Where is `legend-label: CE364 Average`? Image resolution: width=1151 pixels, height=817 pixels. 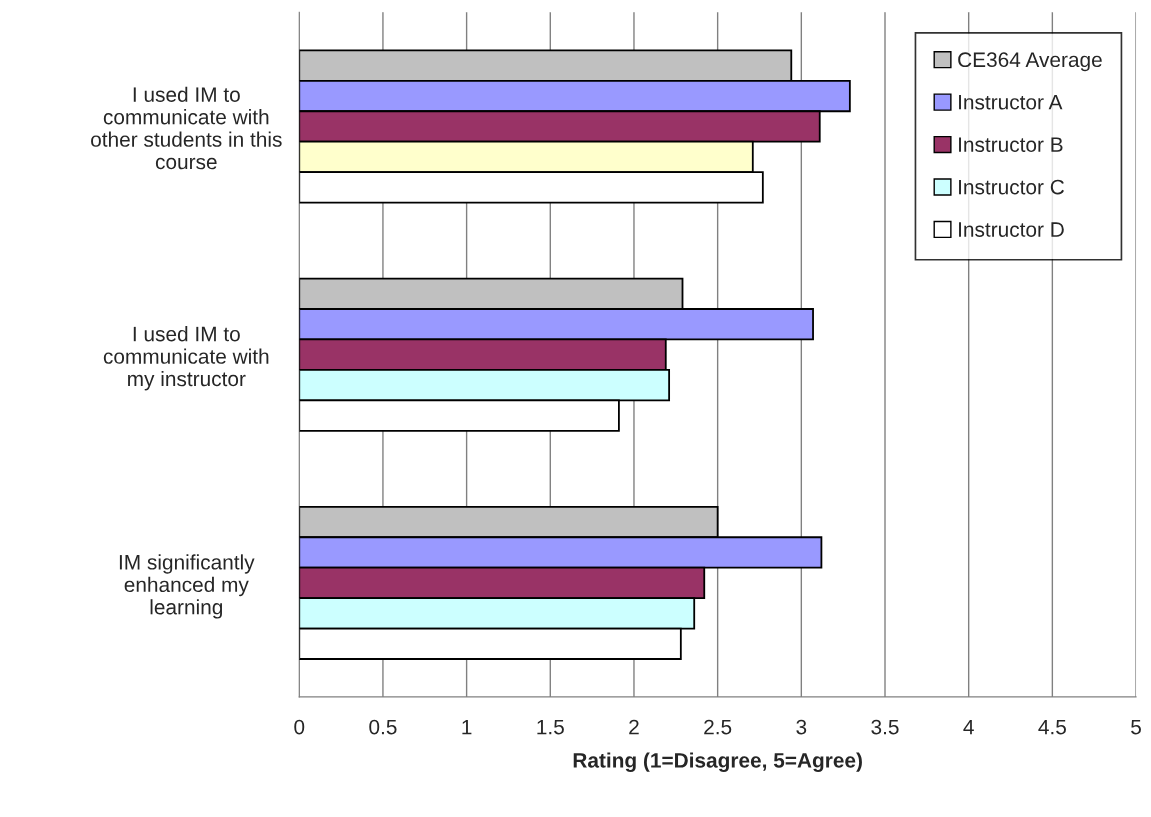 legend-label: CE364 Average is located at coordinates (1030, 62).